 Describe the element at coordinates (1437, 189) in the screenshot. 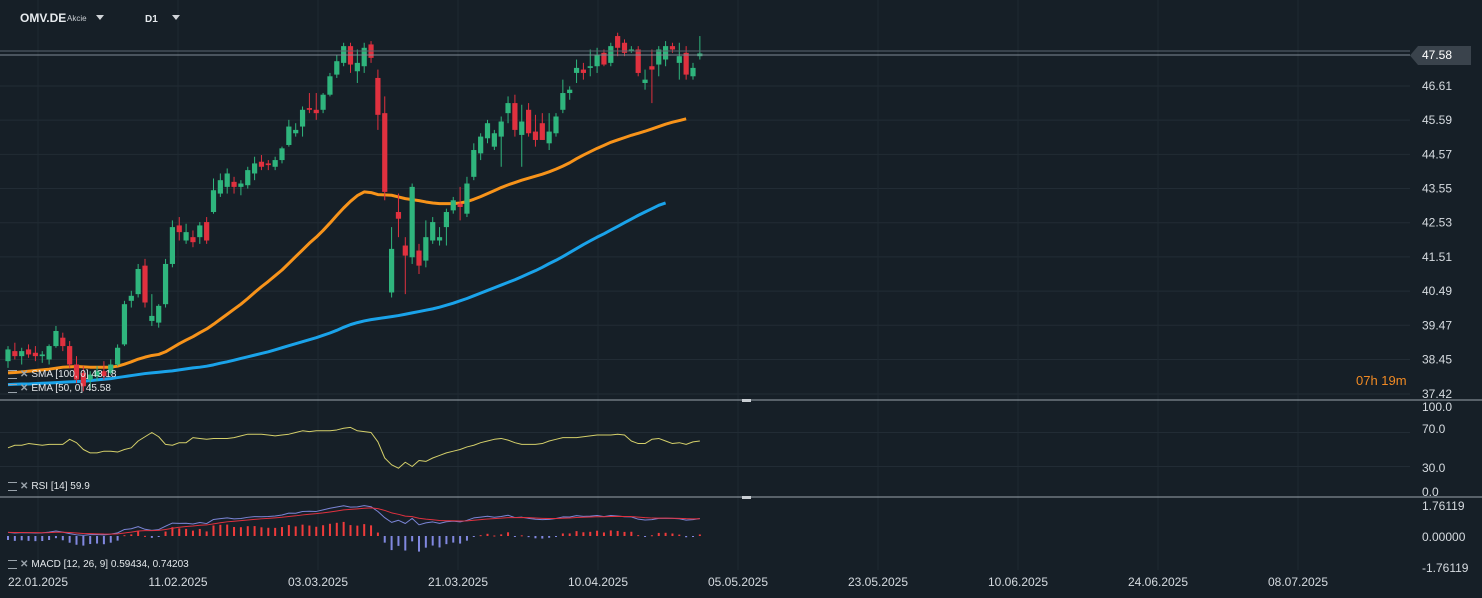

I see `price-tick-label: 43.55` at that location.